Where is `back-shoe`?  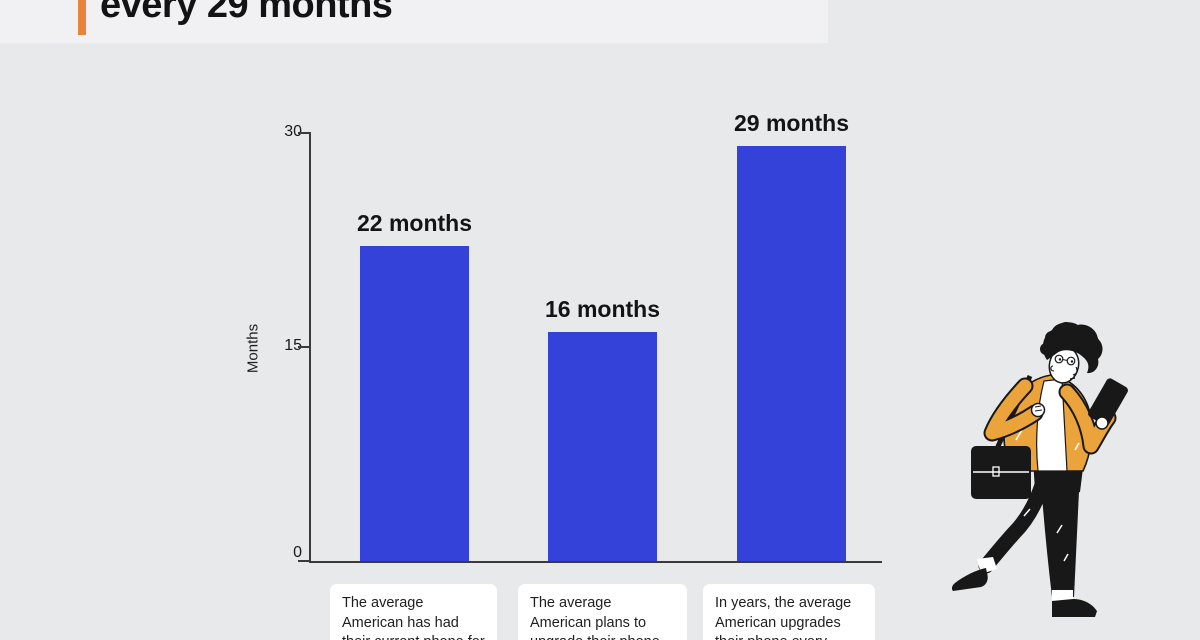 back-shoe is located at coordinates (969, 579).